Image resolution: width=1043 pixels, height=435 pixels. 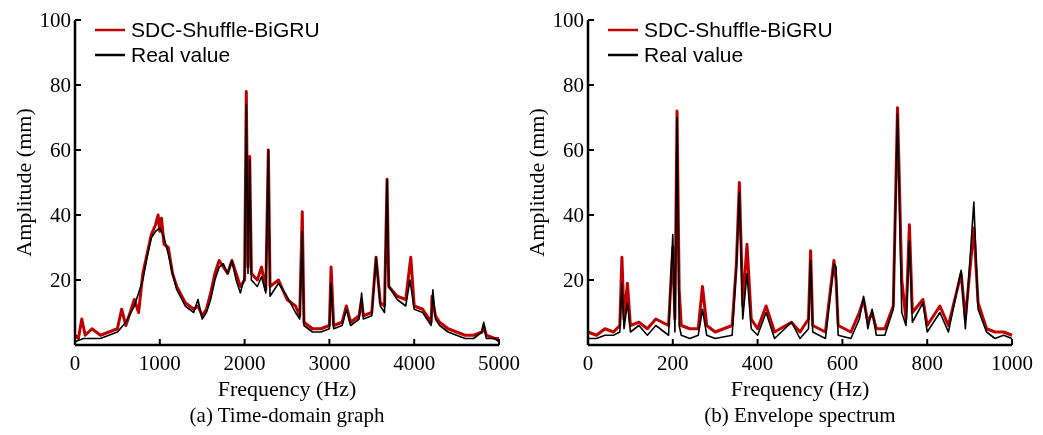 I want to click on x-tick-label: 2000, so click(x=244, y=363).